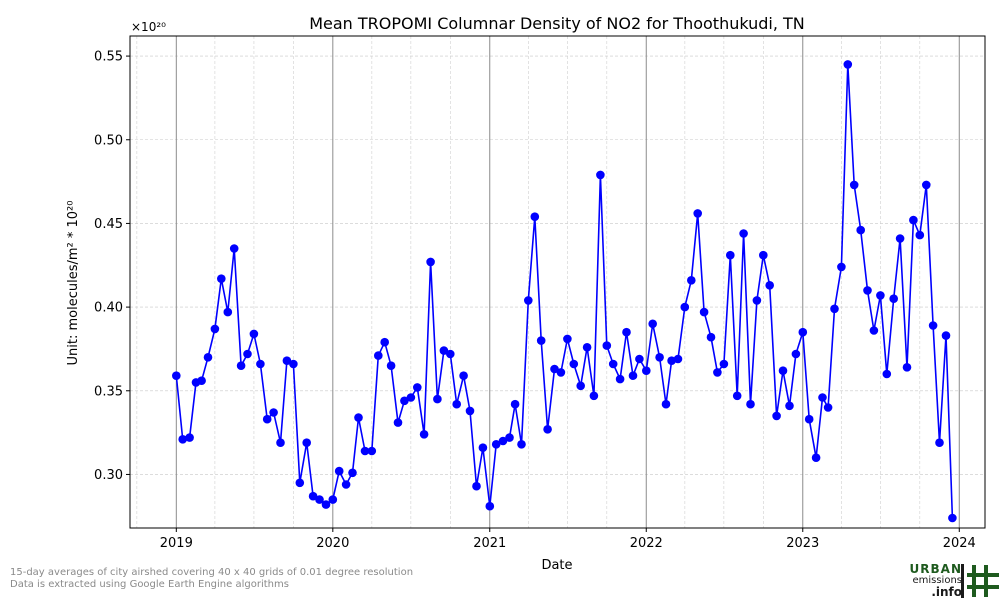 This screenshot has height=600, width=1000. What do you see at coordinates (937, 580) in the screenshot?
I see `logo-word-emissions: emissions` at bounding box center [937, 580].